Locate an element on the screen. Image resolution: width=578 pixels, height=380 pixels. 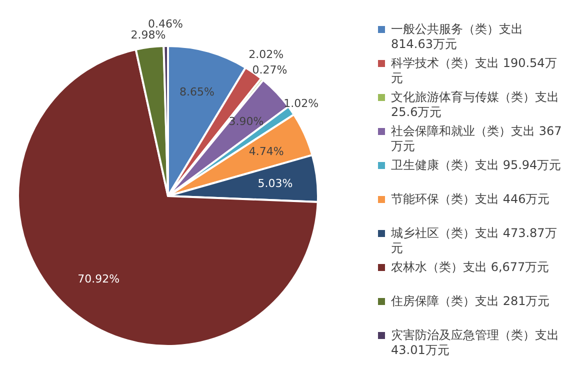
data-label: 3.90% is located at coordinates (246, 121).